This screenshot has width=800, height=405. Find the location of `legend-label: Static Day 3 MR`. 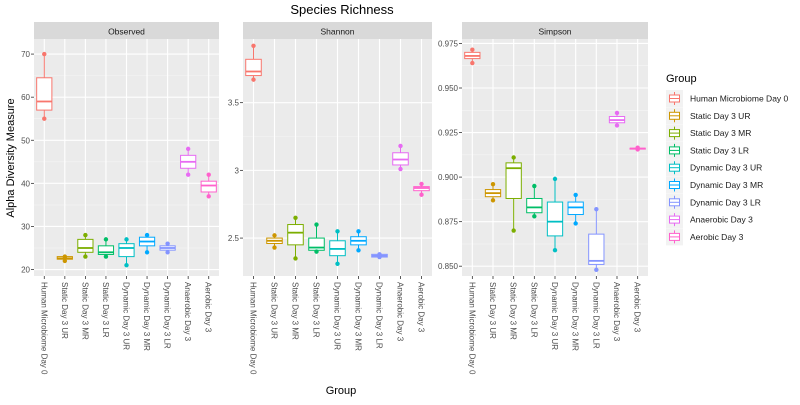

legend-label: Static Day 3 MR is located at coordinates (720, 133).